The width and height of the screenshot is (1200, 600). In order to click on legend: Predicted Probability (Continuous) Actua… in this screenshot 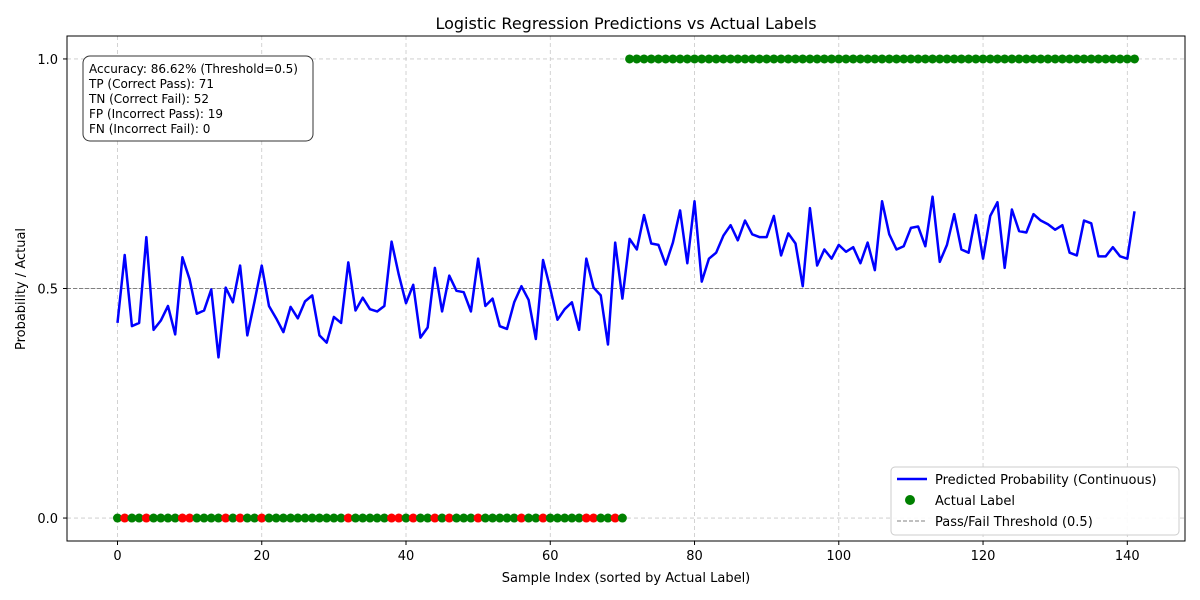, I will do `click(1035, 501)`.